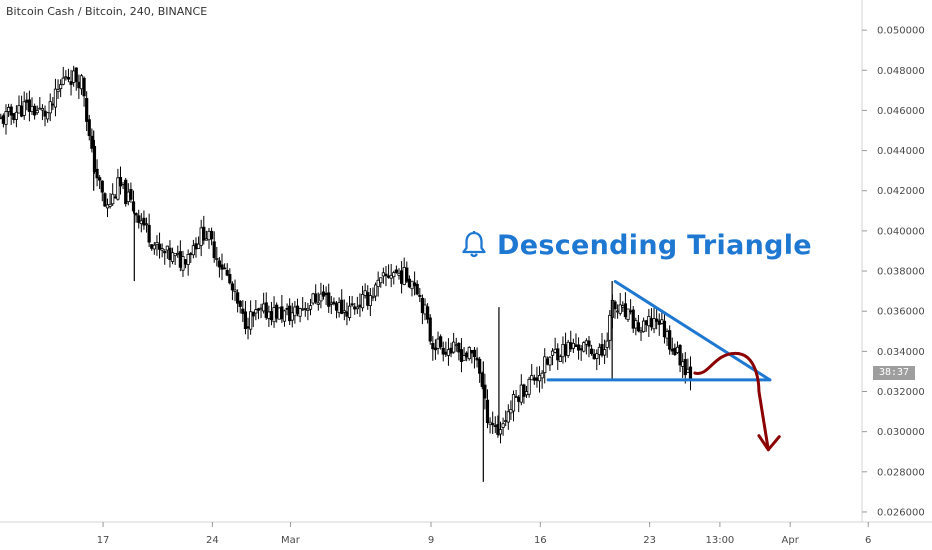  What do you see at coordinates (474, 245) in the screenshot?
I see `bell-icon` at bounding box center [474, 245].